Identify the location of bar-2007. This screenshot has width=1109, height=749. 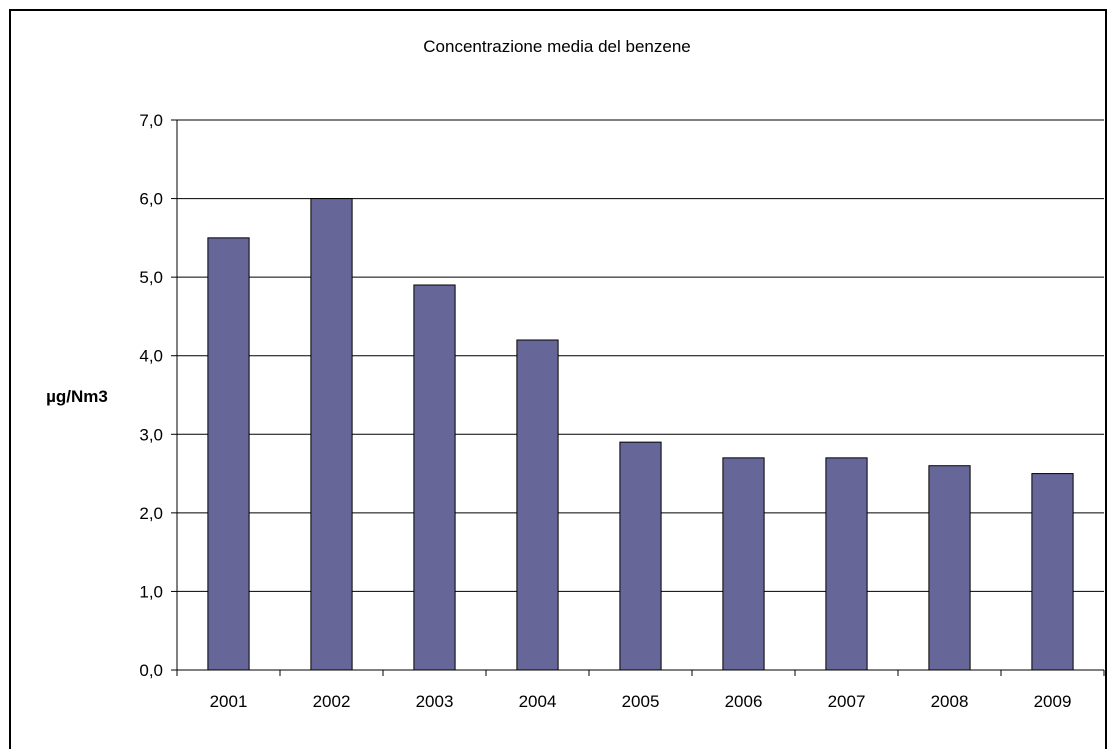
(846, 564).